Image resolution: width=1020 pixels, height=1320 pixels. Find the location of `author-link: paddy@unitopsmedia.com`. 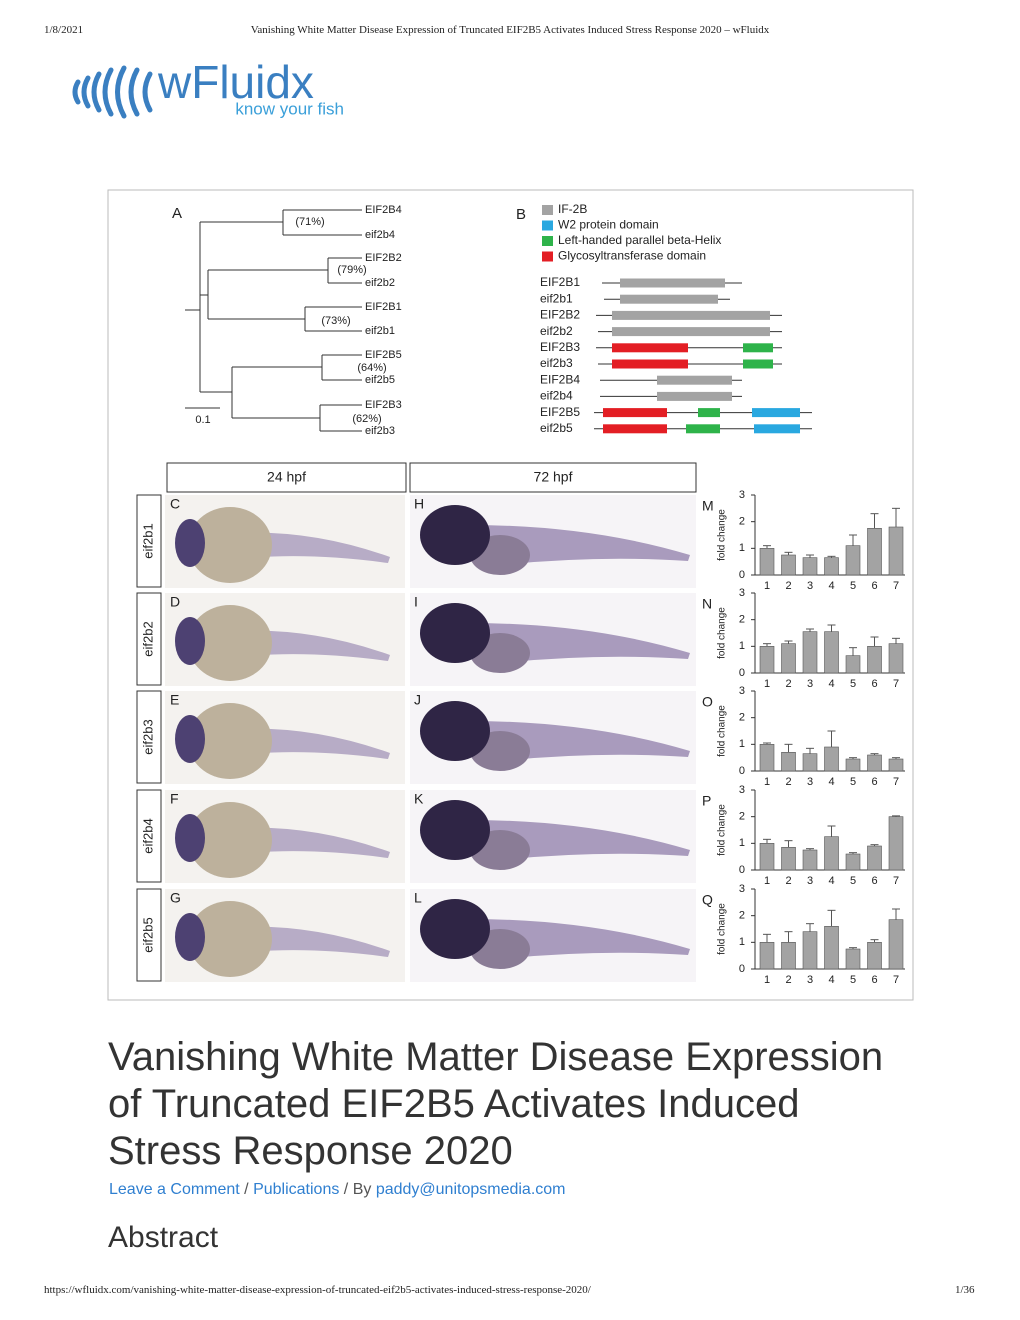

author-link: paddy@unitopsmedia.com is located at coordinates (470, 1189).